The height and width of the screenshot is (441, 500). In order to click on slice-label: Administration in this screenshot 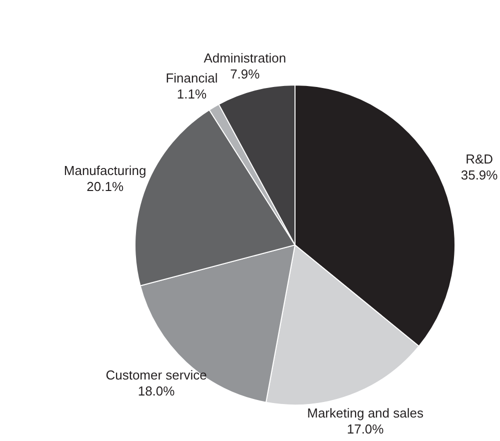, I will do `click(245, 58)`.